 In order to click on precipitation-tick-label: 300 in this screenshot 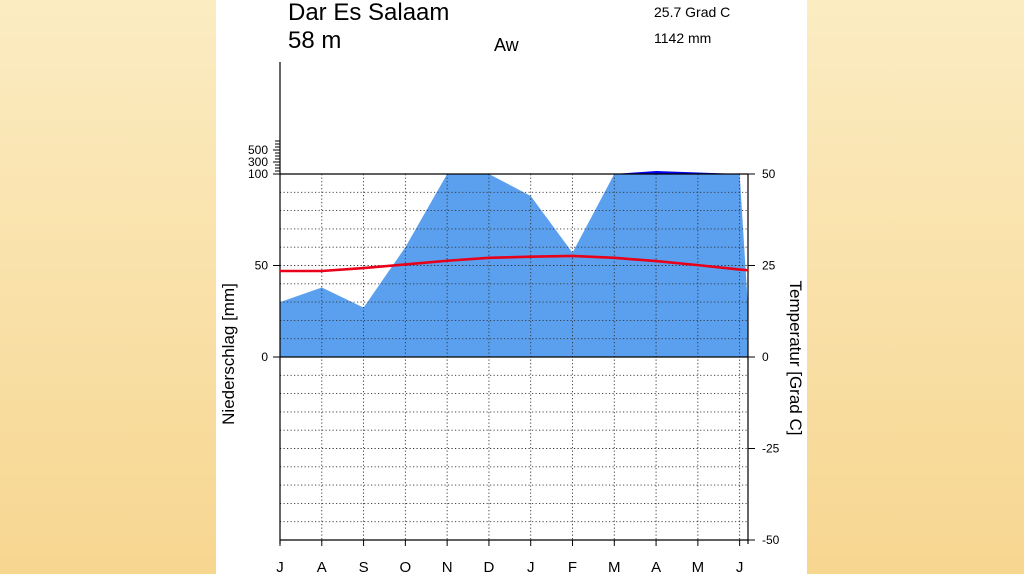, I will do `click(258, 162)`.